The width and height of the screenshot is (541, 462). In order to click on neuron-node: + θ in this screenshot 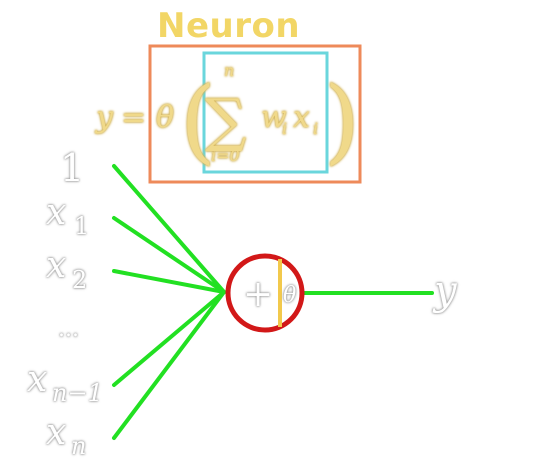, I will do `click(265, 293)`.